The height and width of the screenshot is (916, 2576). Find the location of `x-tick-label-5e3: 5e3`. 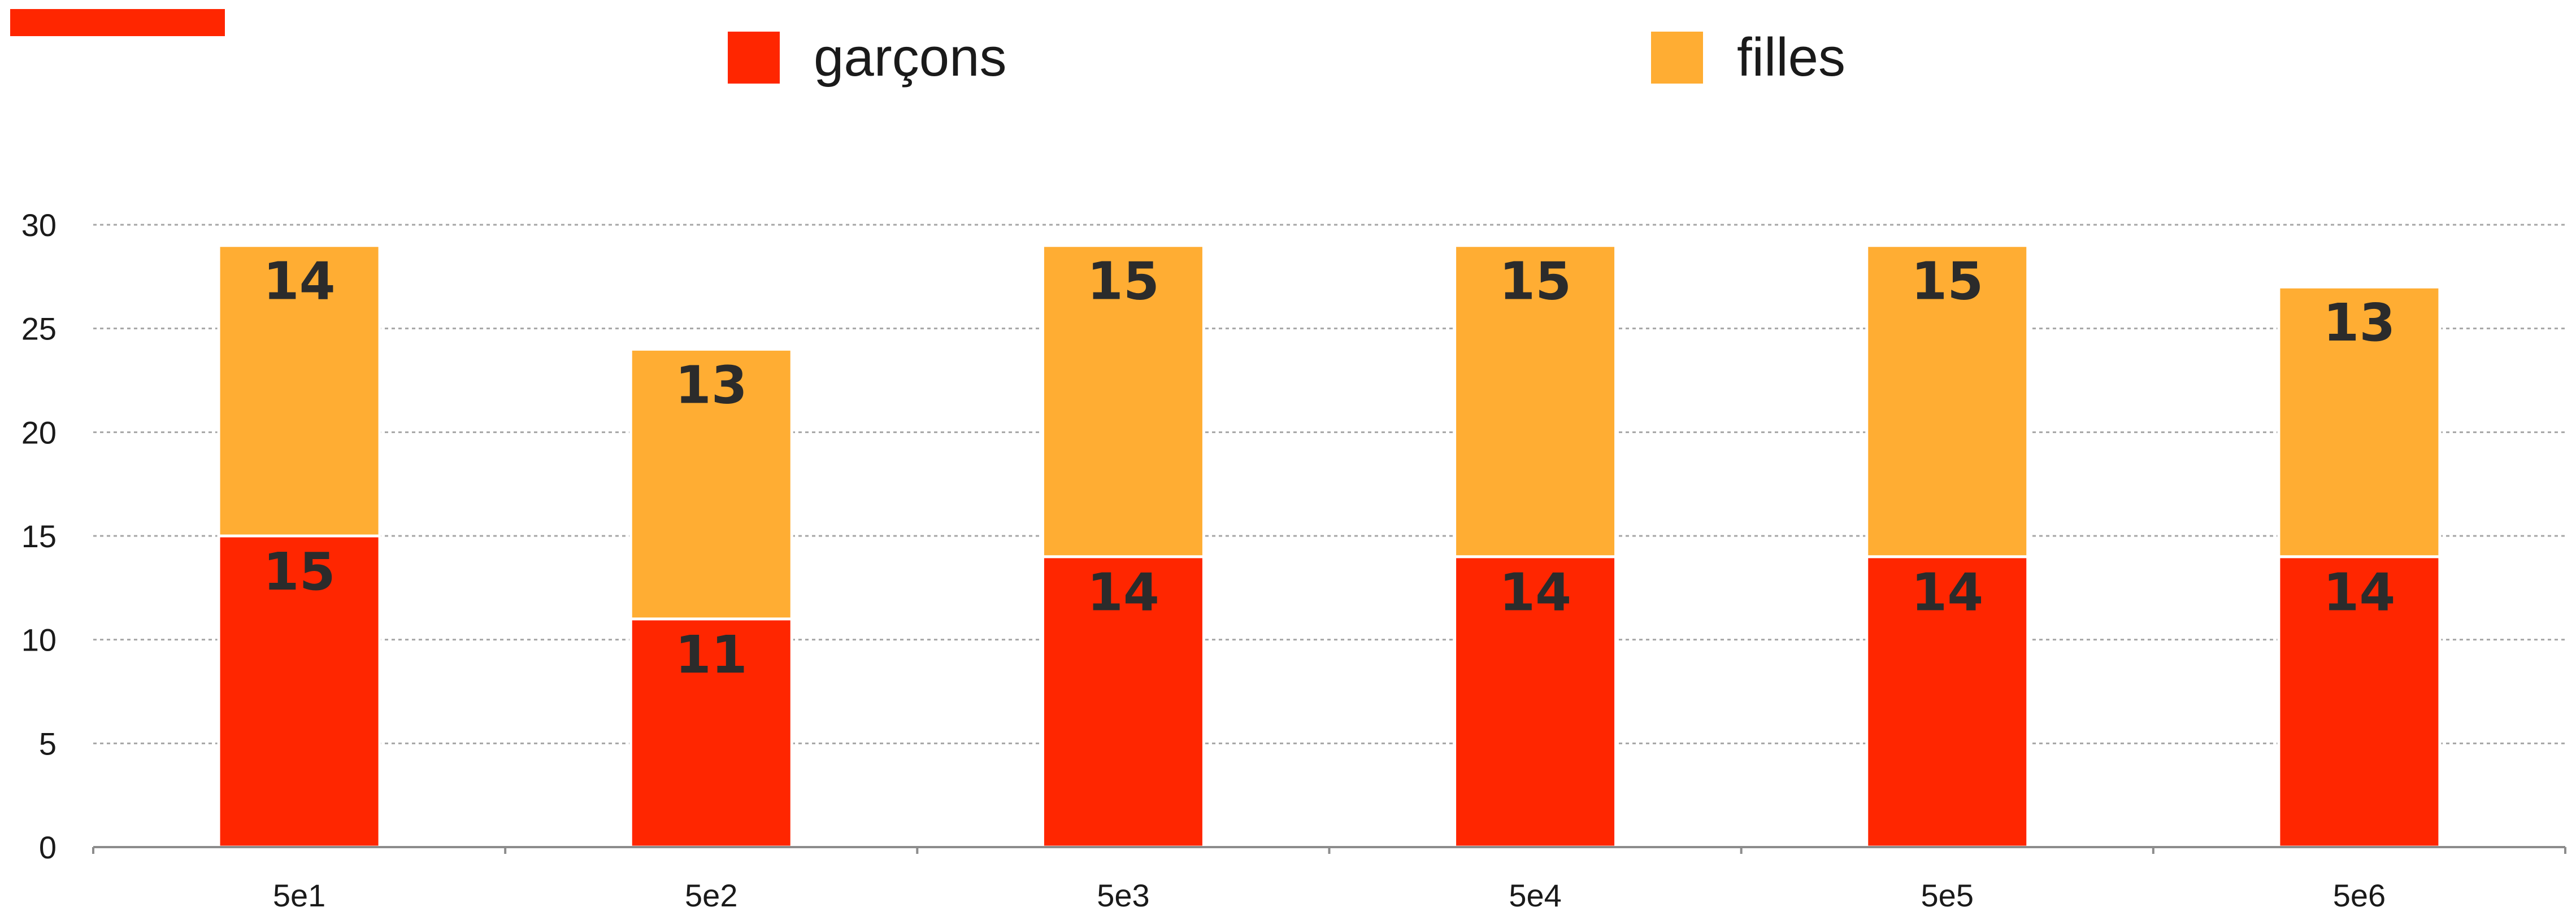

x-tick-label-5e3: 5e3 is located at coordinates (1123, 895).